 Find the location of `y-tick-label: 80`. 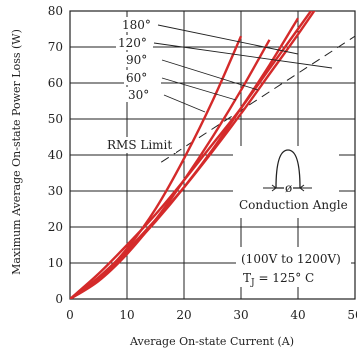

y-tick-label: 80 is located at coordinates (55, 11).